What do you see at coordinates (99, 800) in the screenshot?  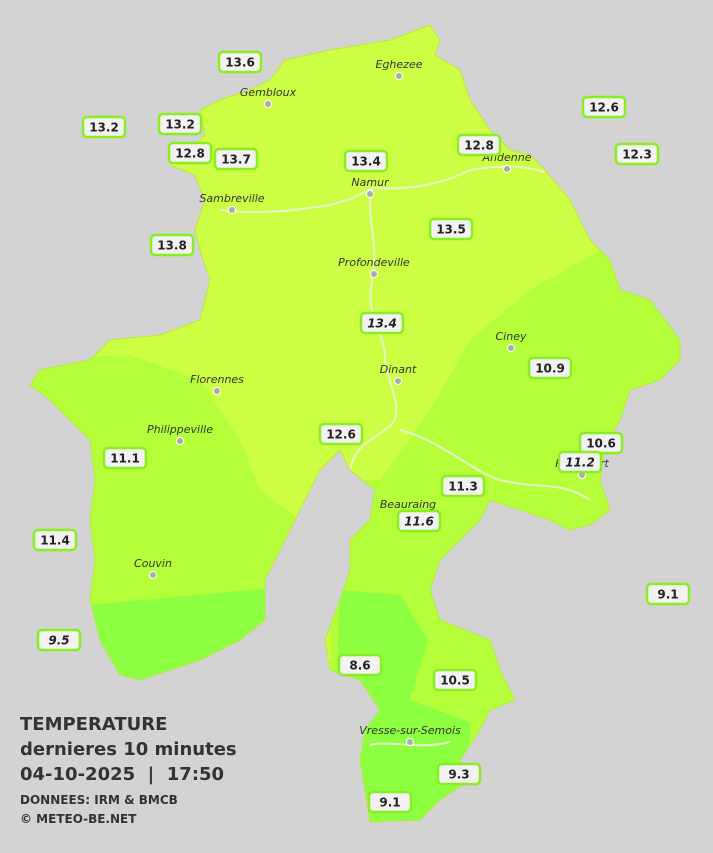 I see `title-source: DONNEES: IRM & BMCB` at bounding box center [99, 800].